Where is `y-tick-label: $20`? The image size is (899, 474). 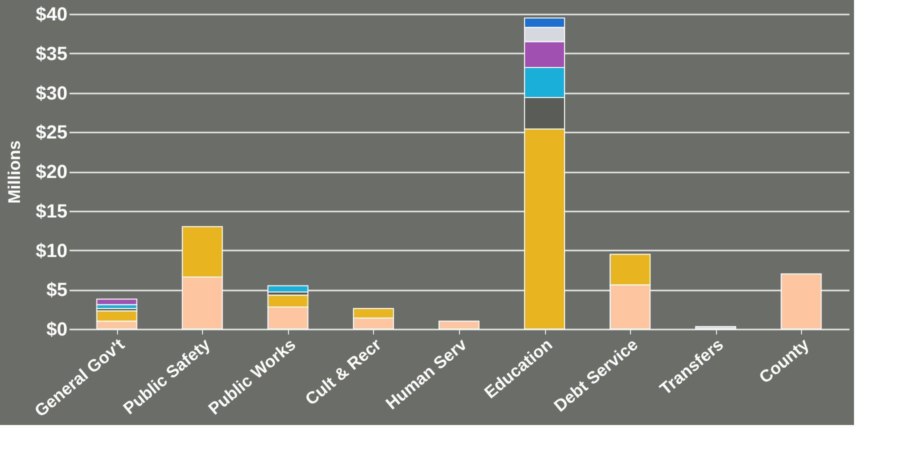
y-tick-label: $20 is located at coordinates (52, 172).